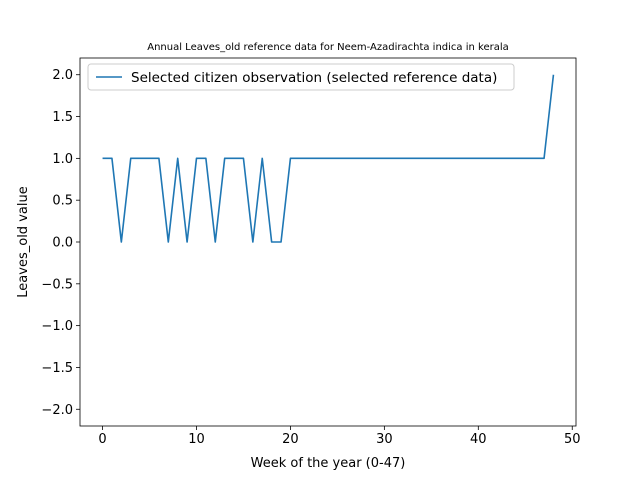  I want to click on x-tick-label: 20, so click(290, 439).